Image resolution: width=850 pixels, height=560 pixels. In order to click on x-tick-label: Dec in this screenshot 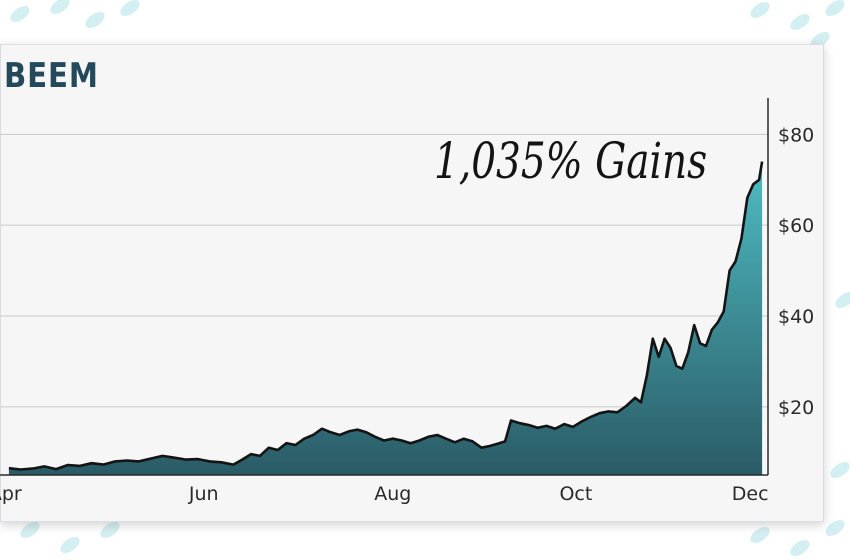, I will do `click(750, 494)`.